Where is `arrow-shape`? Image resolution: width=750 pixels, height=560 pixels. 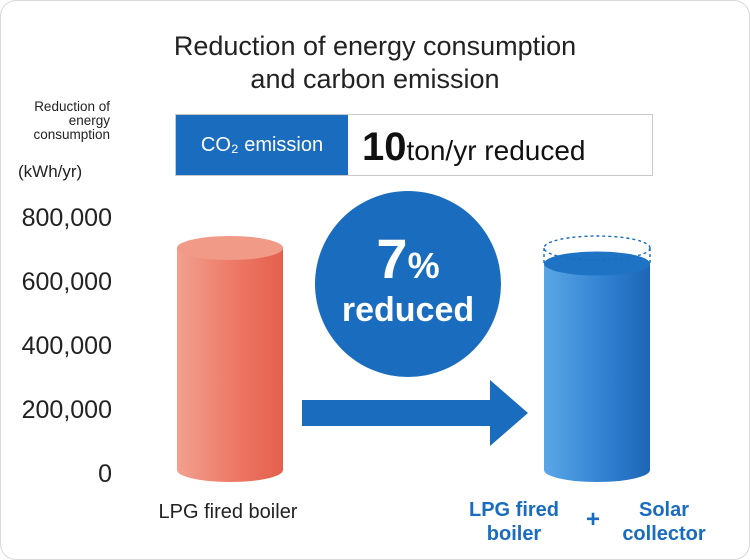 arrow-shape is located at coordinates (415, 413).